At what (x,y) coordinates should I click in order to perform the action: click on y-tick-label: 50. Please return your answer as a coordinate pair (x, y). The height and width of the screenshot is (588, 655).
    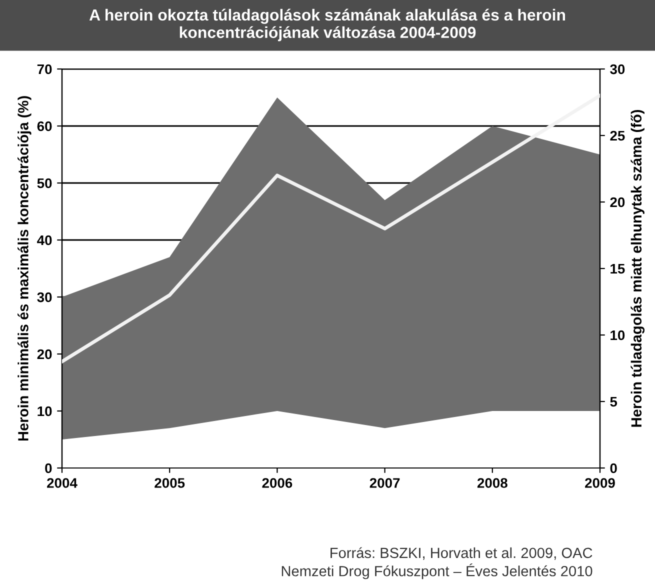
    Looking at the image, I should click on (44, 183).